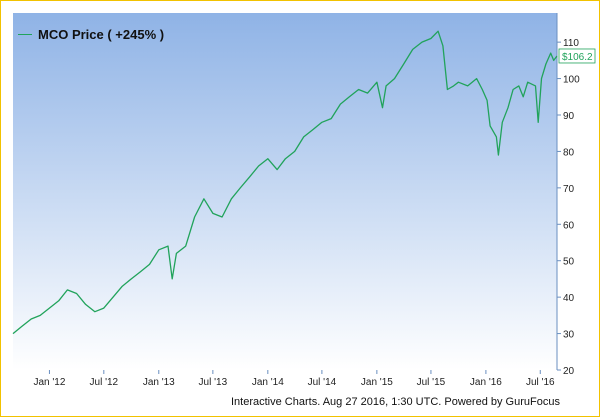 The image size is (600, 417). I want to click on y-tick-label: 100, so click(571, 80).